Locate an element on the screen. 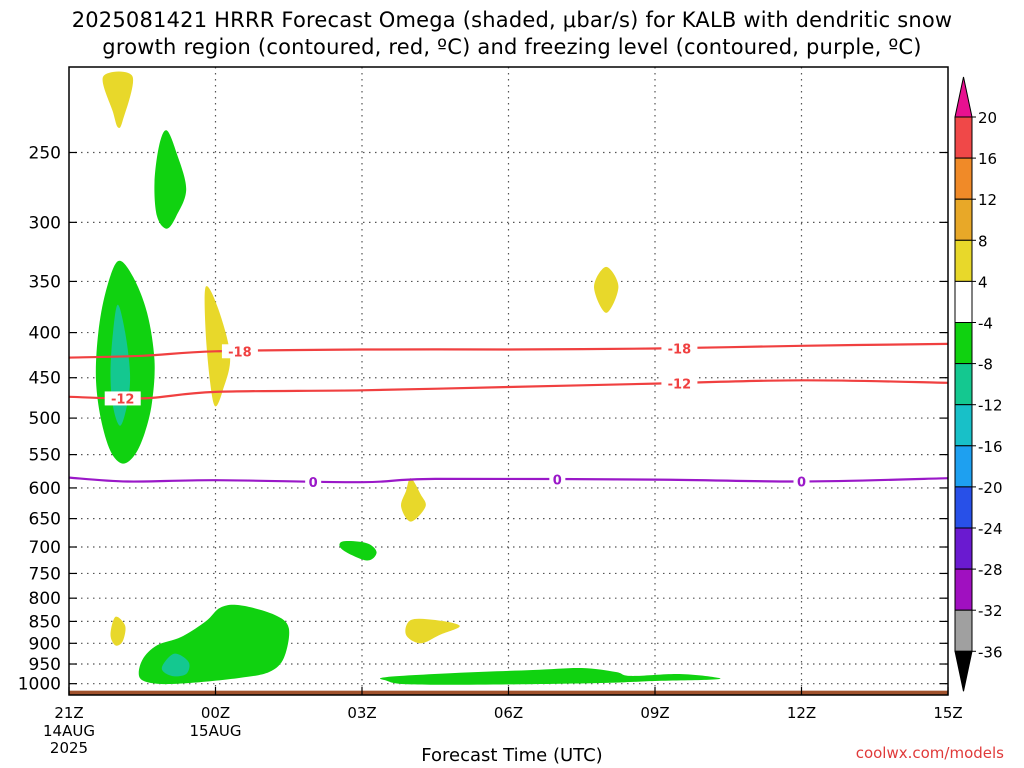  colorbar-label--4: -4 is located at coordinates (985, 324).